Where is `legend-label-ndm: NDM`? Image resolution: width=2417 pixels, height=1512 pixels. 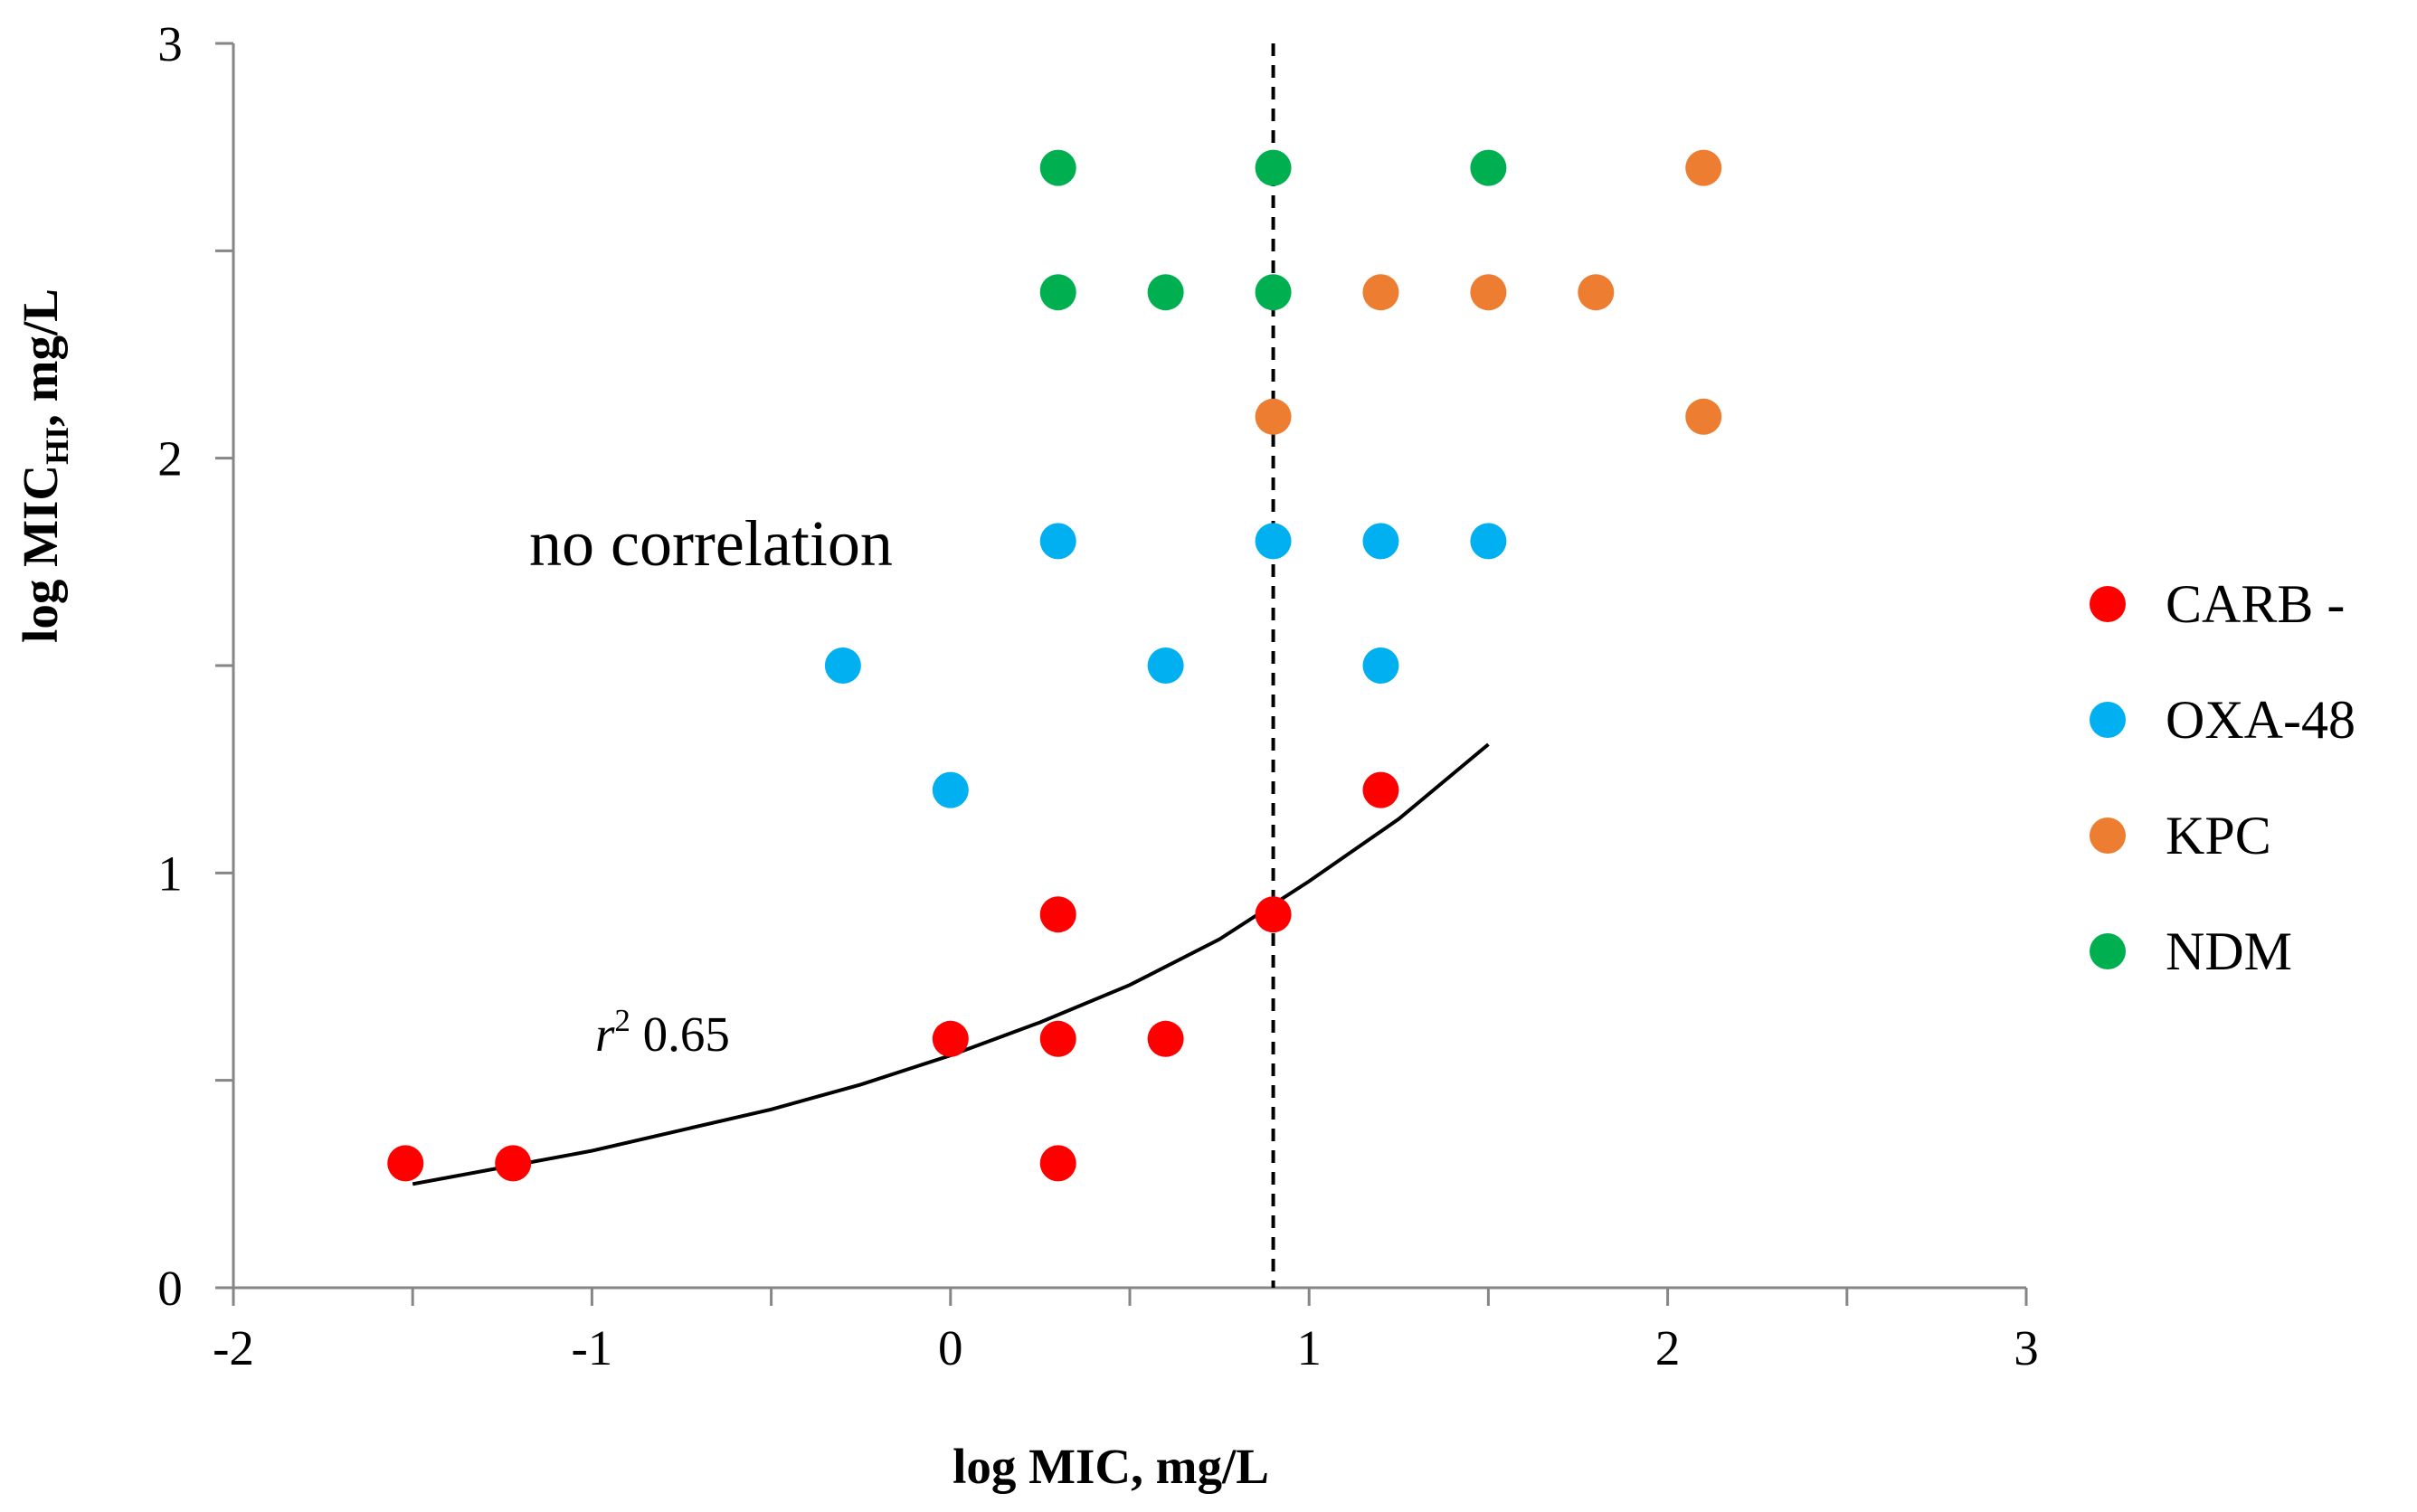 legend-label-ndm: NDM is located at coordinates (2229, 951).